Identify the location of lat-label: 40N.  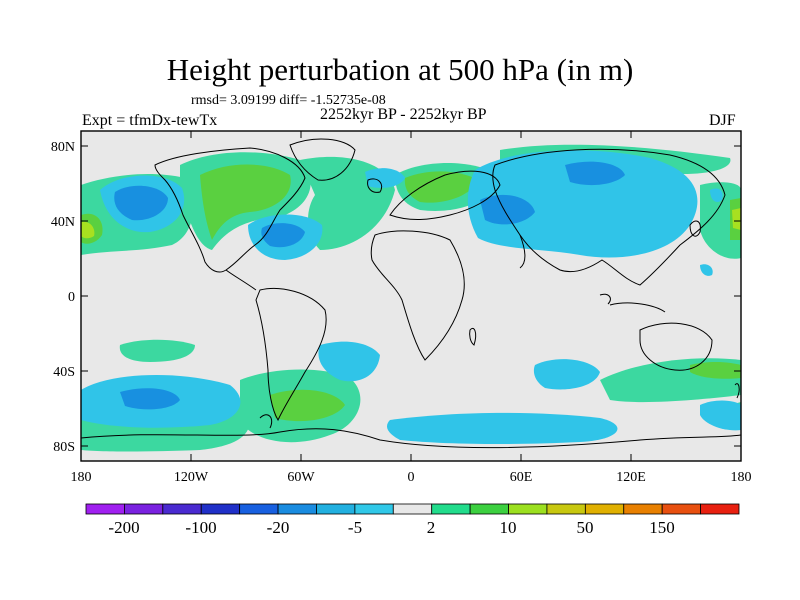
(63, 222).